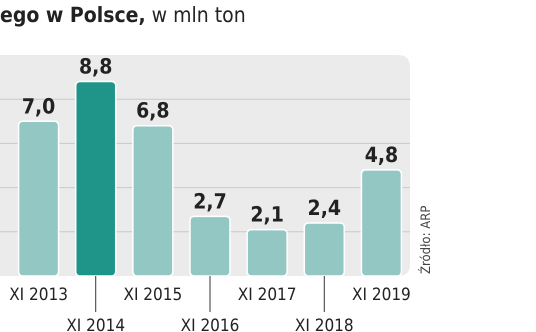  I want to click on data-label: 7,0, so click(39, 106).